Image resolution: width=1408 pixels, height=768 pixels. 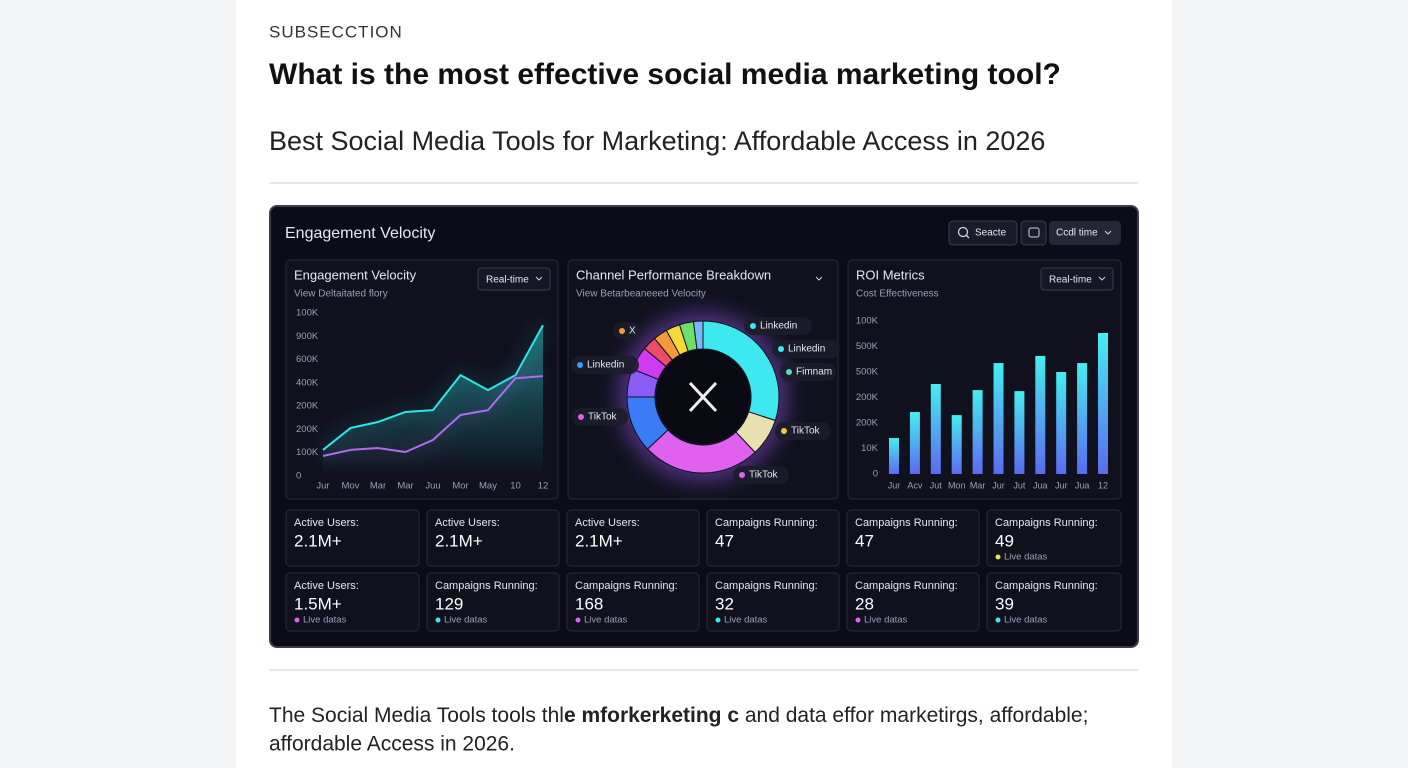 What do you see at coordinates (632, 331) in the screenshot?
I see `callout-label: X` at bounding box center [632, 331].